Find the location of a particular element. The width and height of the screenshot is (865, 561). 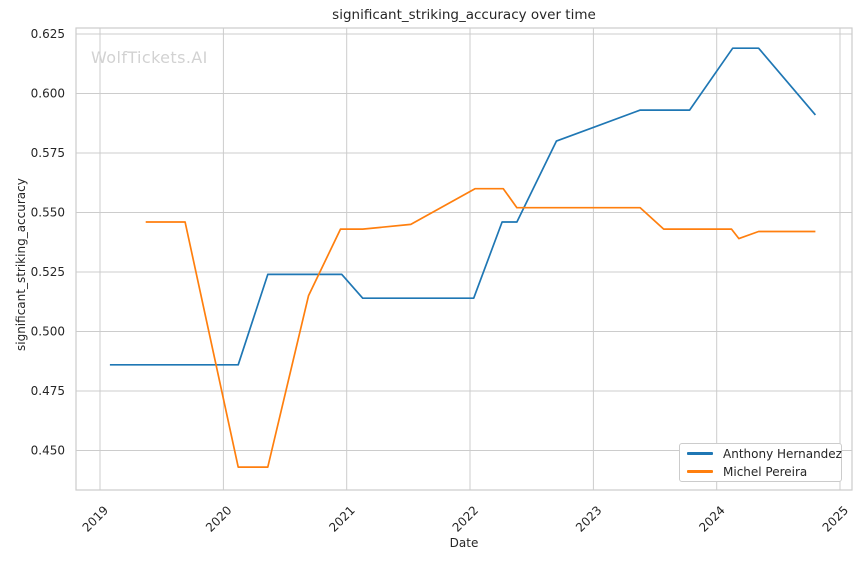

x-tick-label-2022: 2022 is located at coordinates (465, 518).